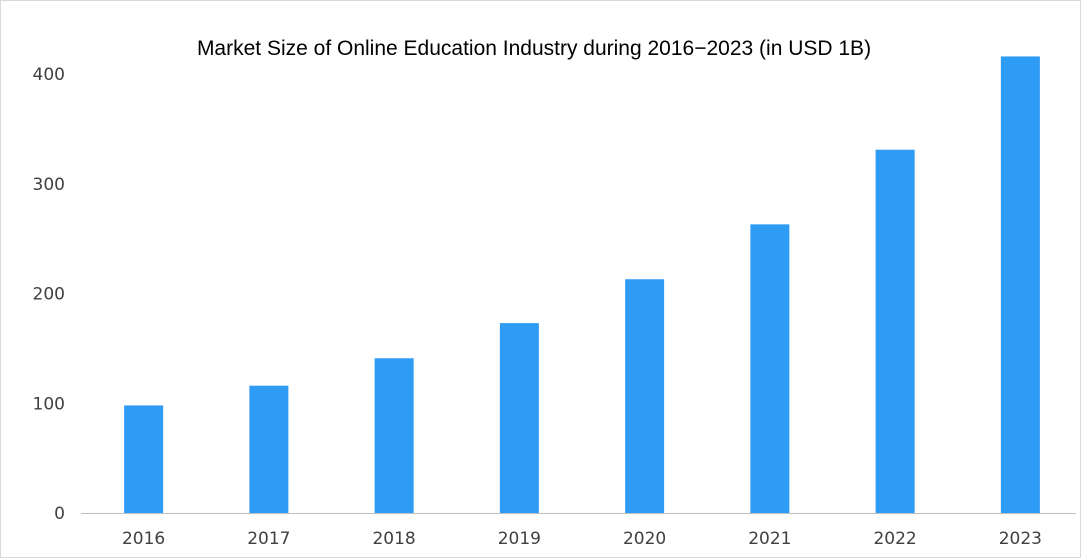 The height and width of the screenshot is (559, 1081). Describe the element at coordinates (394, 435) in the screenshot. I see `bar-2018` at that location.